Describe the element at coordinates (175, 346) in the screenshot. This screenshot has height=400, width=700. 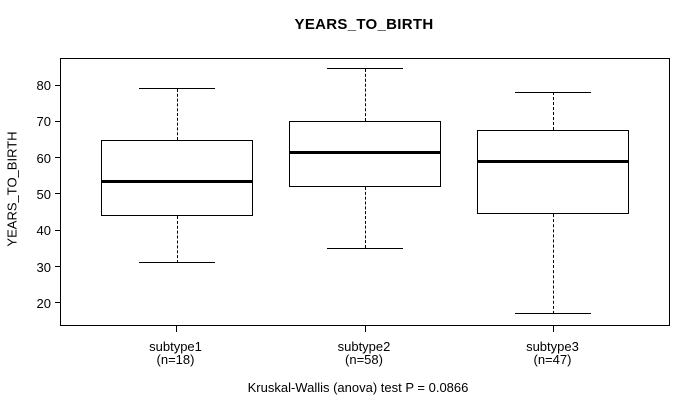
I see `group-label: subtype1` at that location.